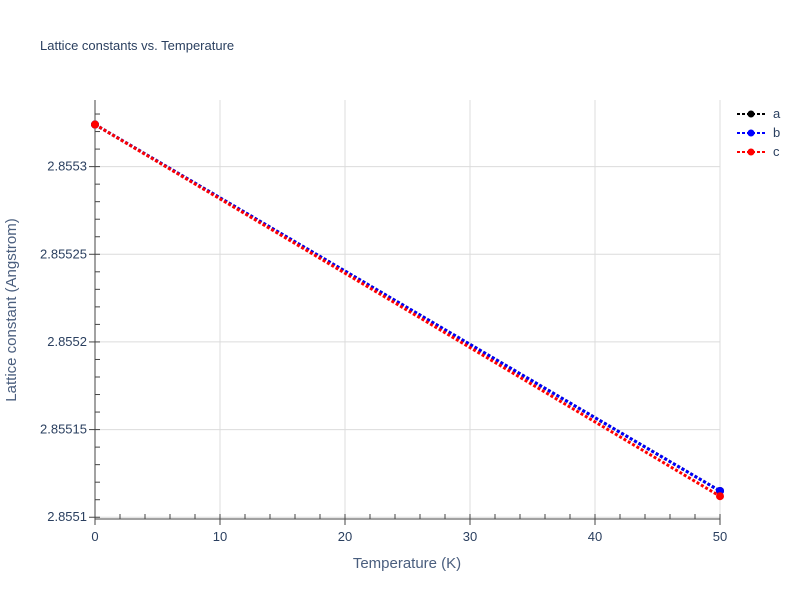  I want to click on x-axis: 0 10 20 30 40 50, so click(409, 529).